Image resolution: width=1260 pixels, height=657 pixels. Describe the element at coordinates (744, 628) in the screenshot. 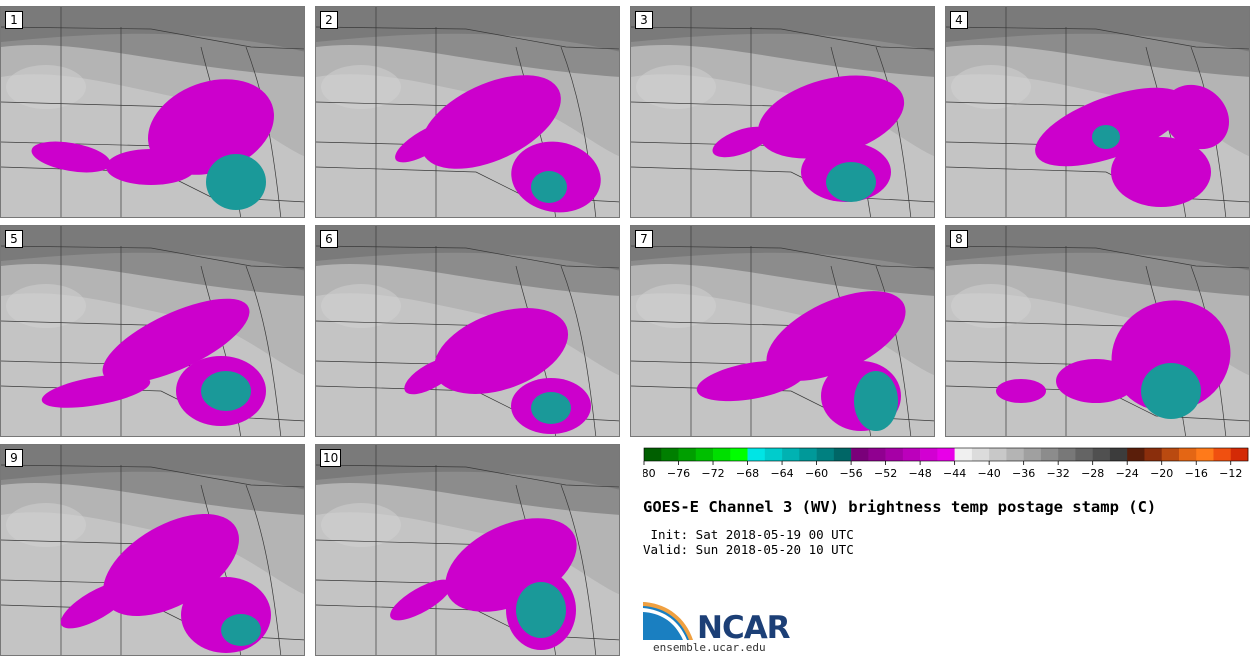

I see `ncar-wordmark: NCAR` at that location.